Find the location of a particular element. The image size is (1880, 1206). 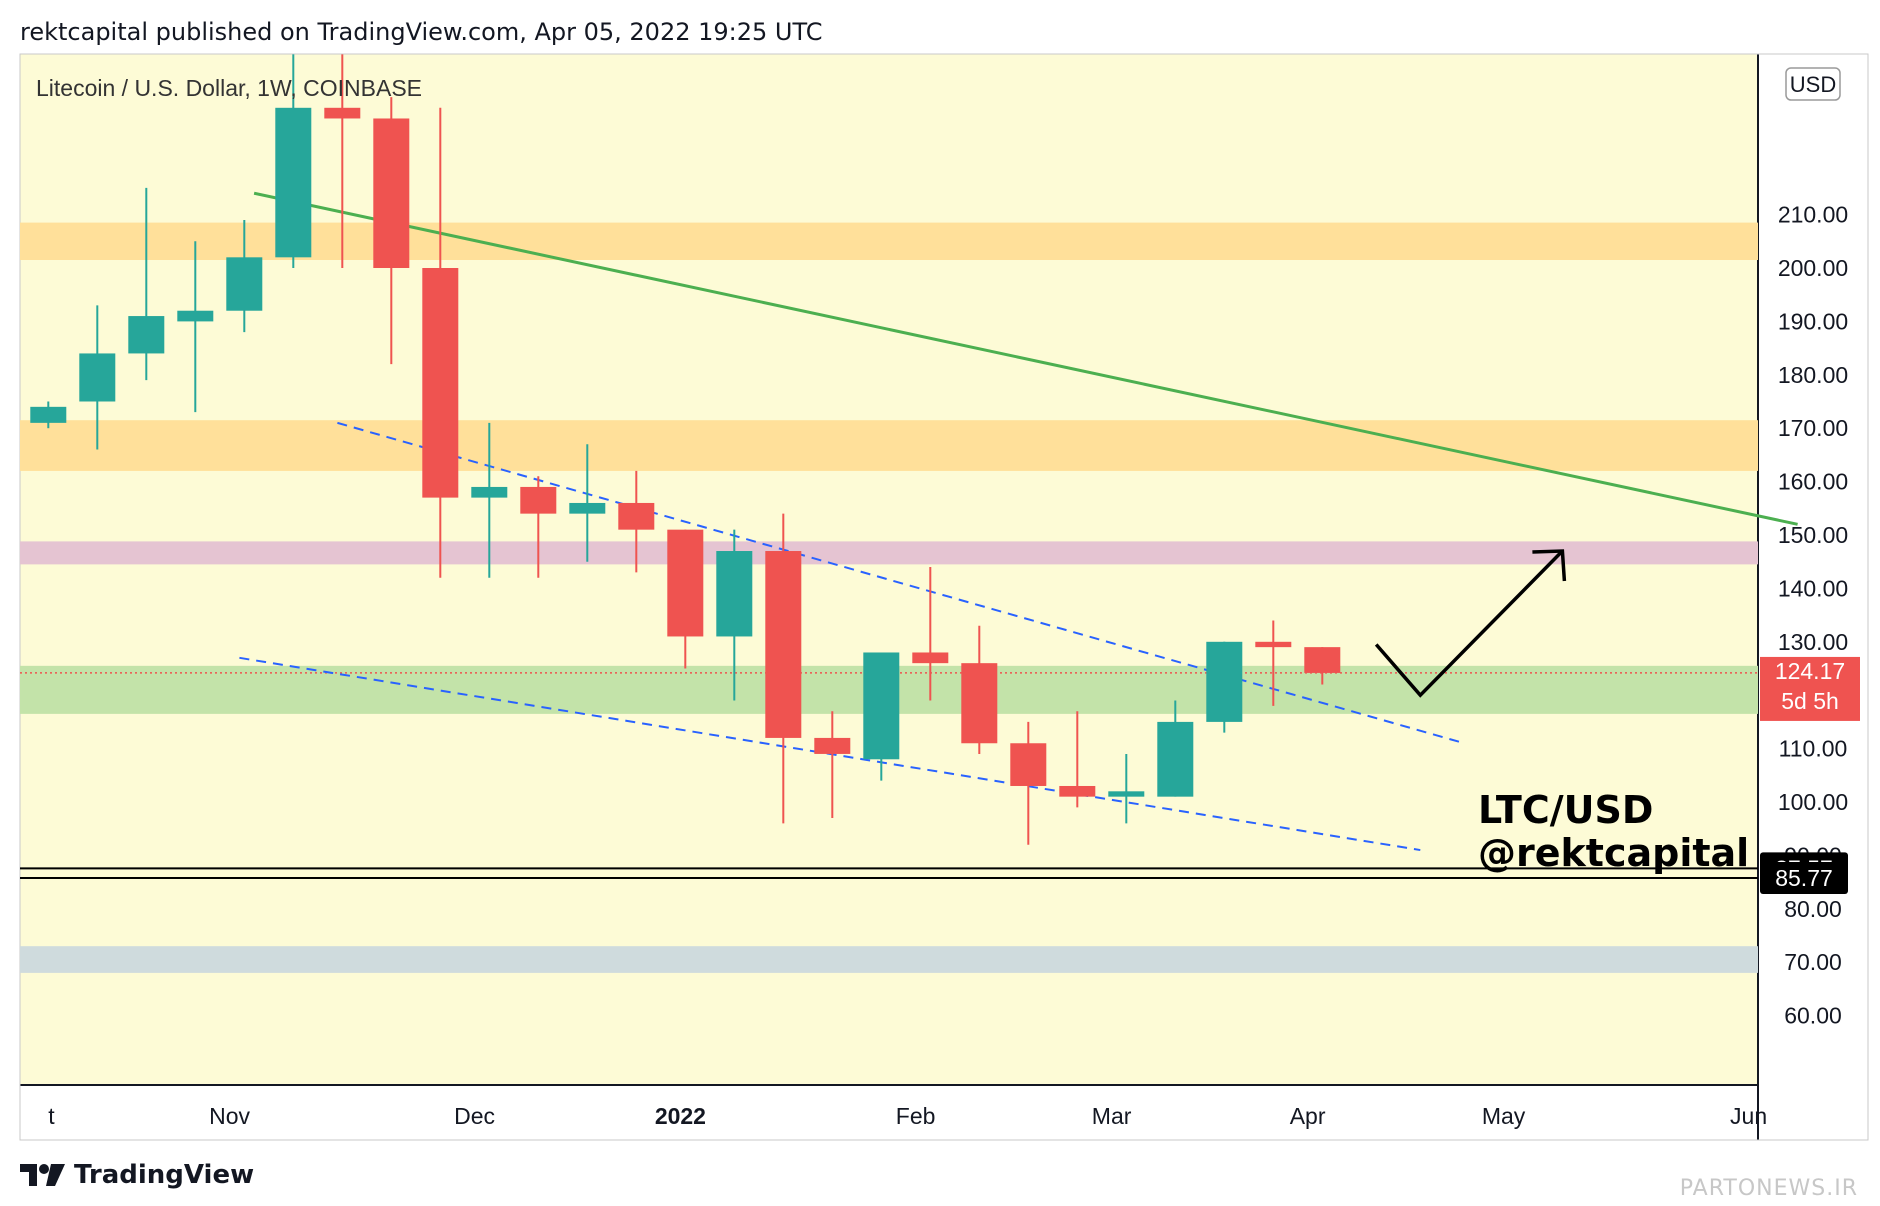

projection-path is located at coordinates (1469, 623).